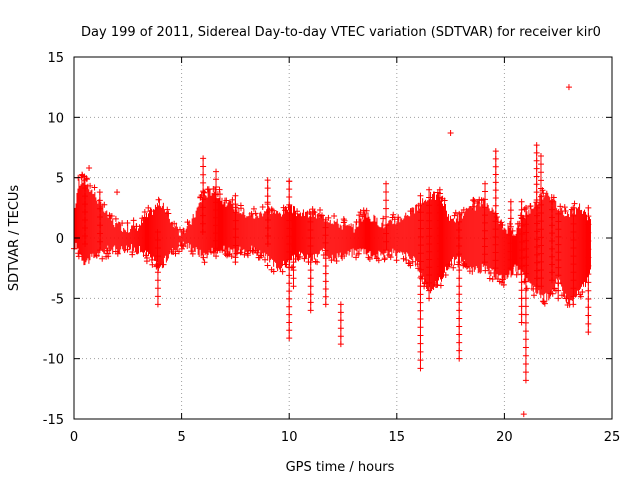  I want to click on y-tick-label: 15, so click(55, 58).